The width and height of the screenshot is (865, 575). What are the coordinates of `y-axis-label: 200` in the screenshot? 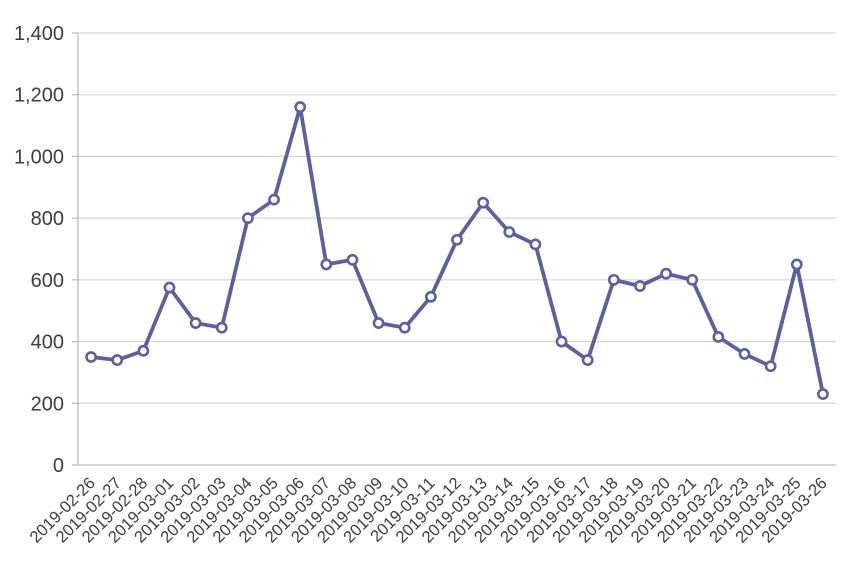 It's located at (47, 404).